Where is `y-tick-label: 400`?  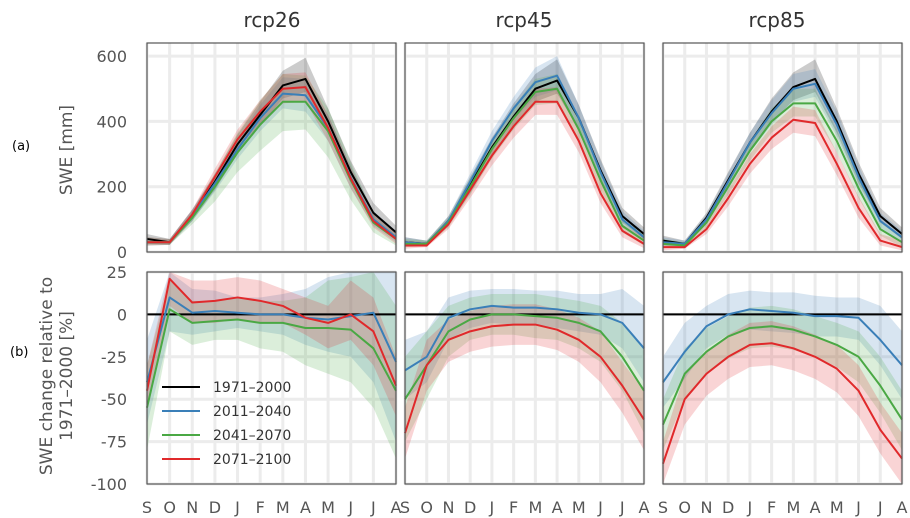 y-tick-label: 400 is located at coordinates (111, 121).